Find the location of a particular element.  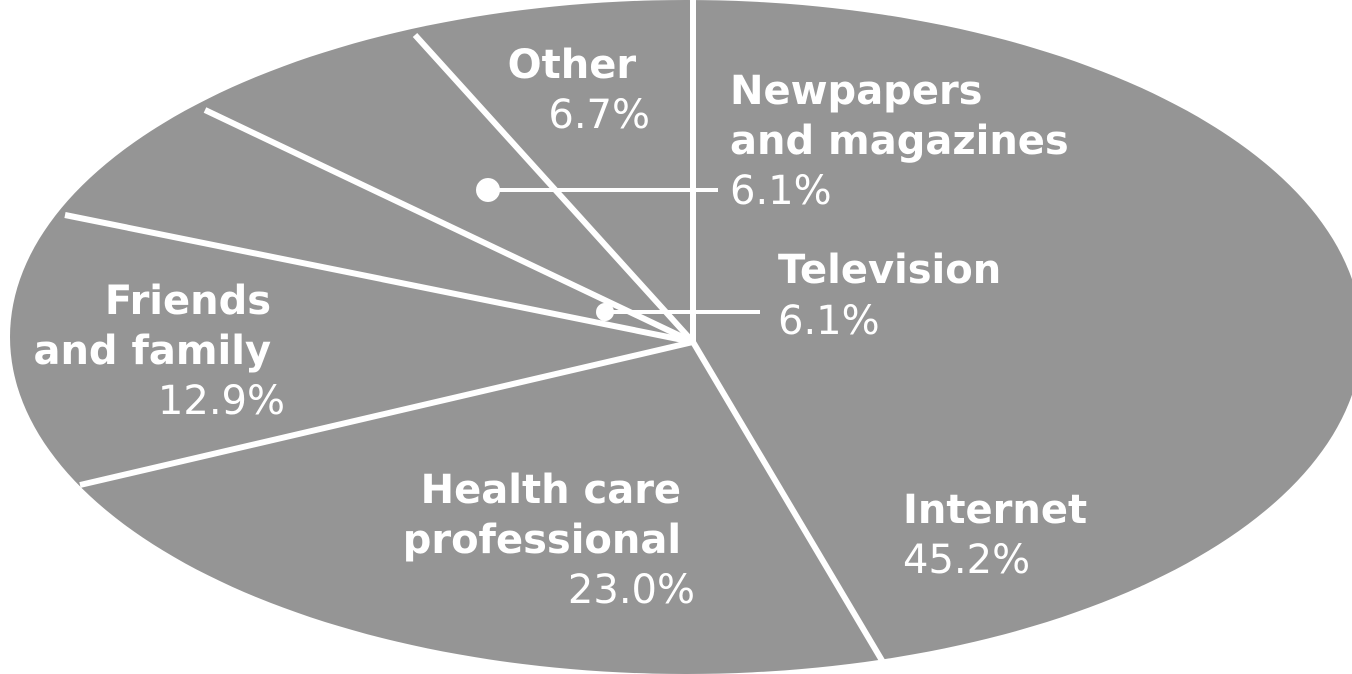

label-other: Other 6.7% is located at coordinates (579, 90).